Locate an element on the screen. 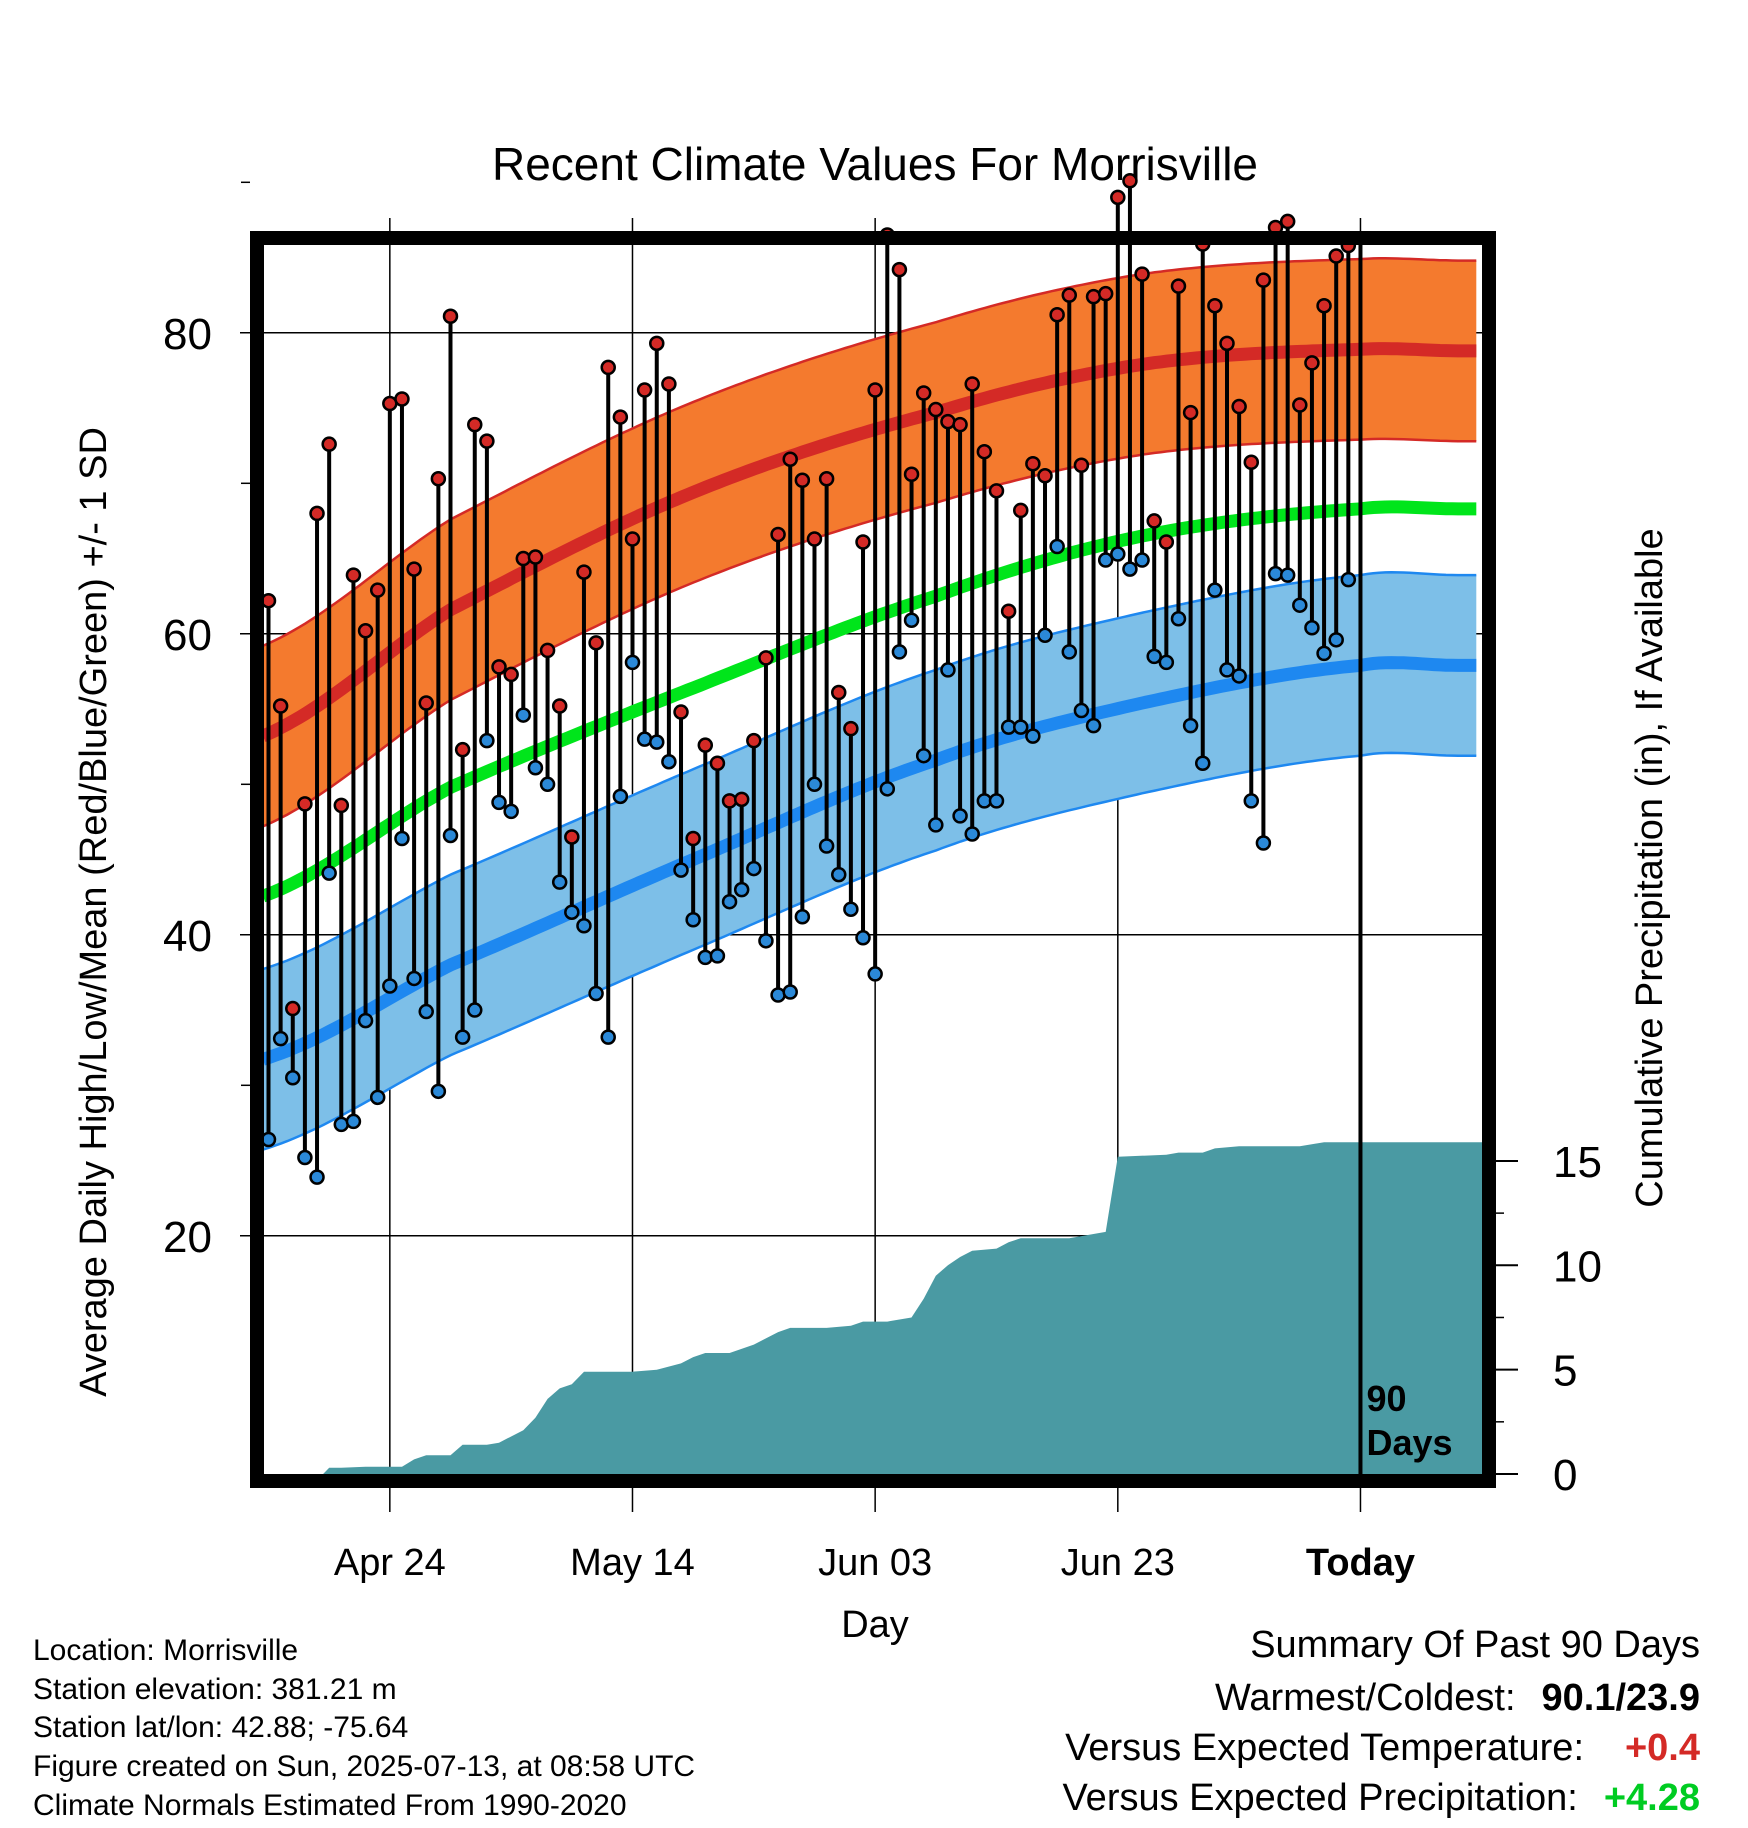 This screenshot has height=1828, width=1748. cumulative-precip-area is located at coordinates (902, 1308).